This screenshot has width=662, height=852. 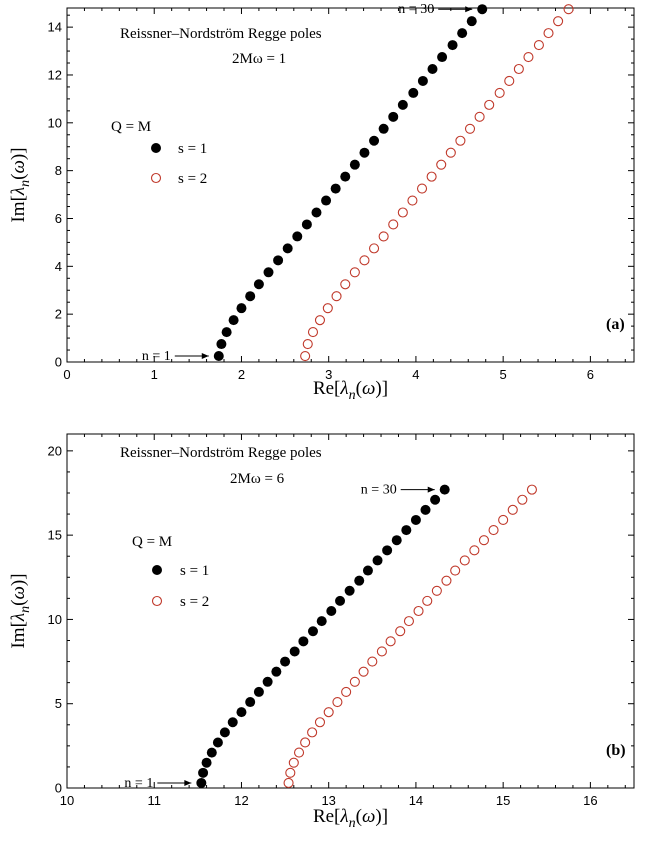 I want to click on x-tick-label: 12, so click(x=241, y=800).